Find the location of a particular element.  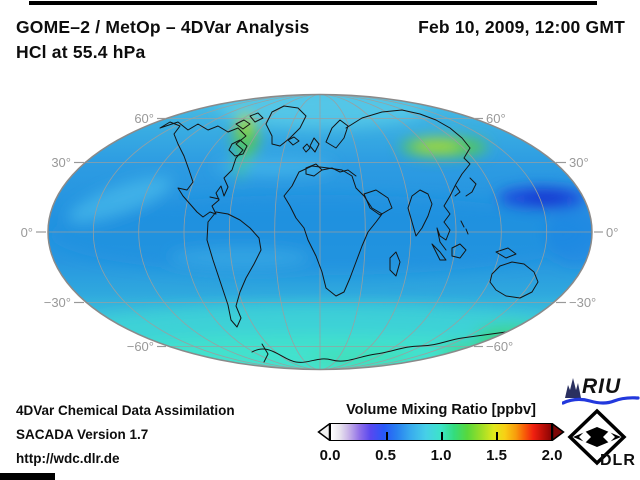

colorbar-label-2.0: 2.0 is located at coordinates (552, 455).